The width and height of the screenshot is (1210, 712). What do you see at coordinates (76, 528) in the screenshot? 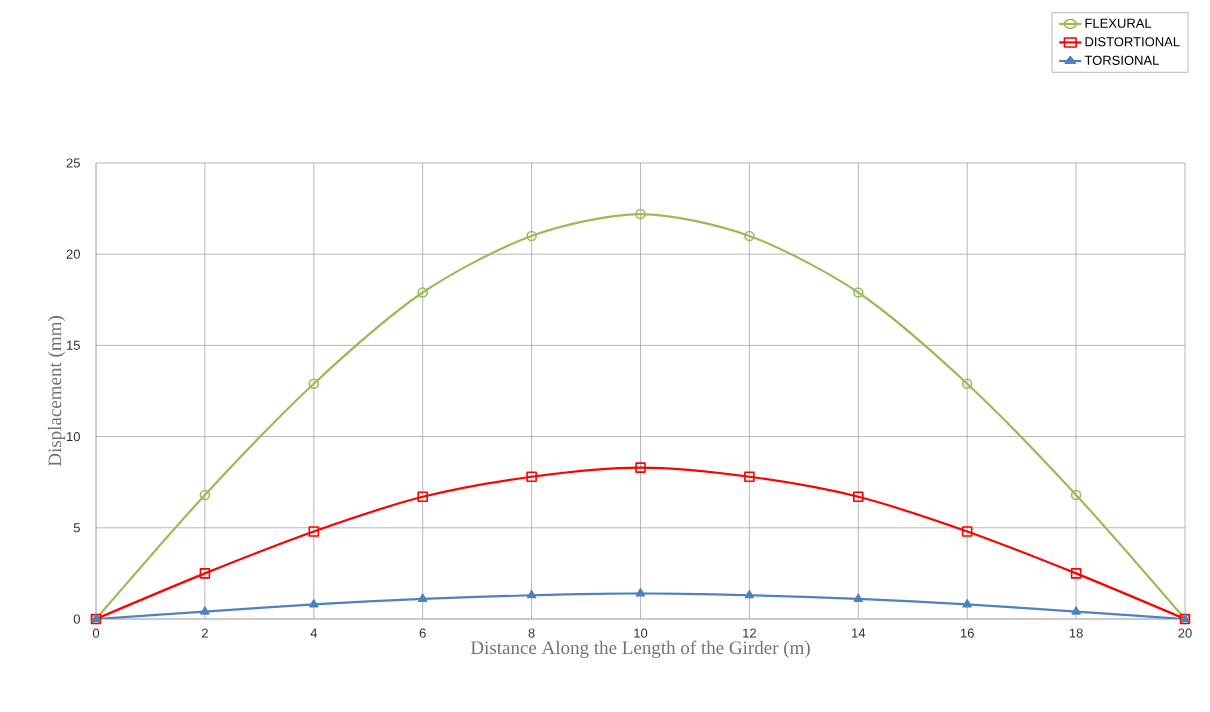
I see `y-tick-label: 5` at bounding box center [76, 528].